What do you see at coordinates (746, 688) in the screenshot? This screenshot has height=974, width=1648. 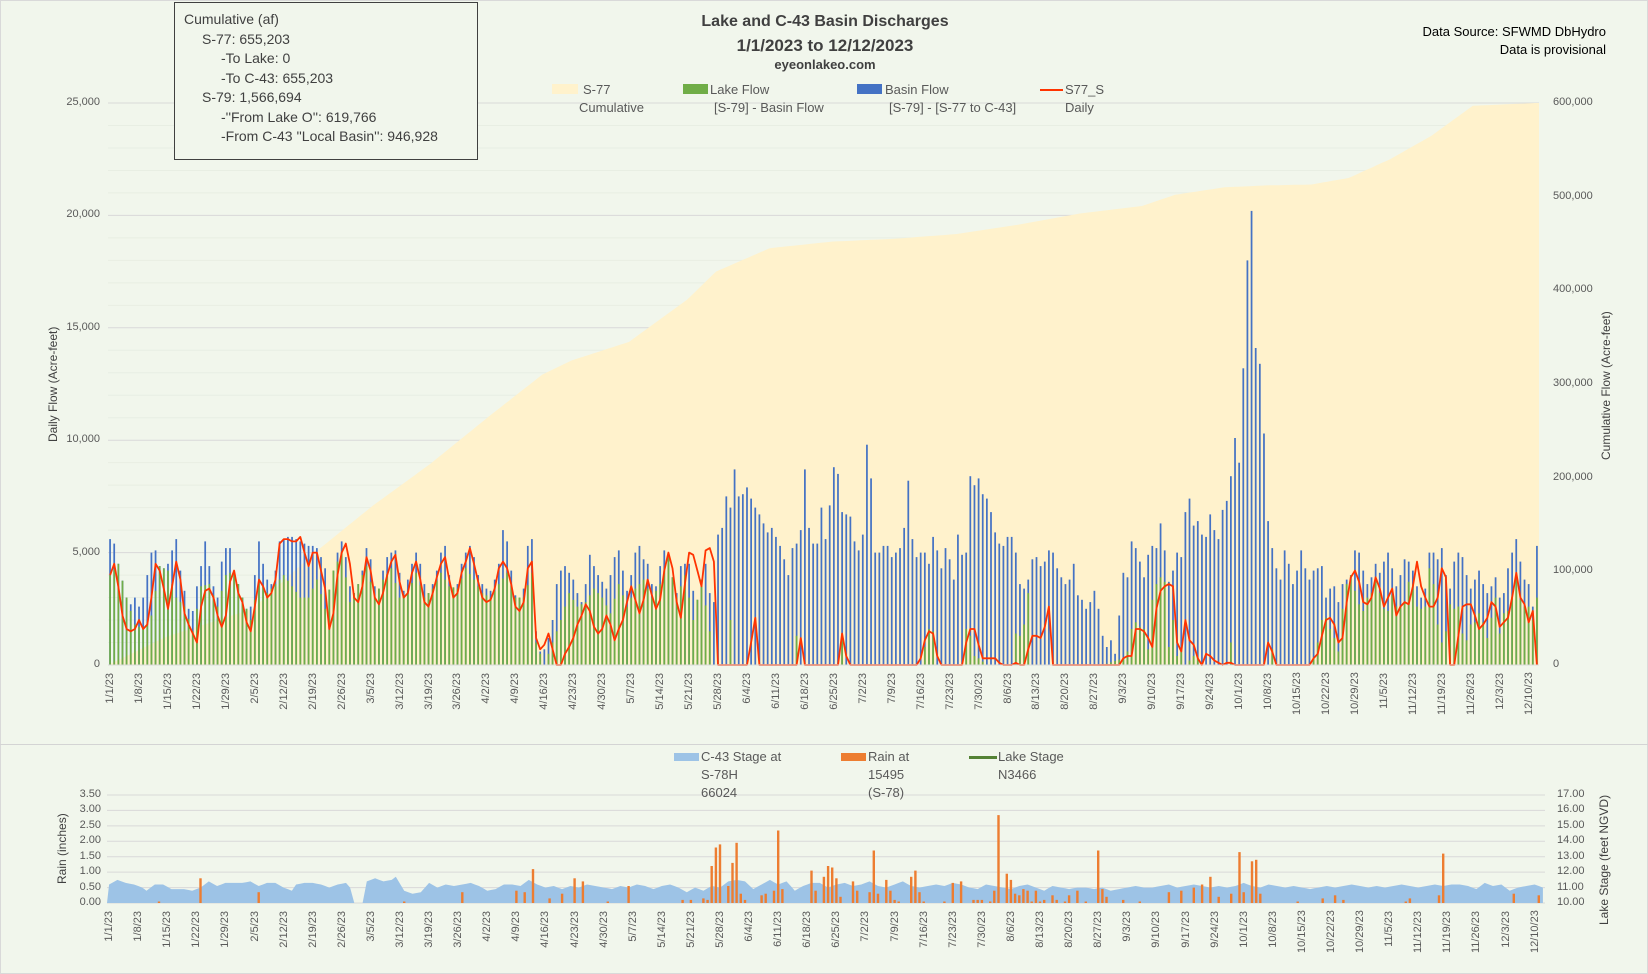 I see `x-tick-label: 6/4/23` at bounding box center [746, 688].